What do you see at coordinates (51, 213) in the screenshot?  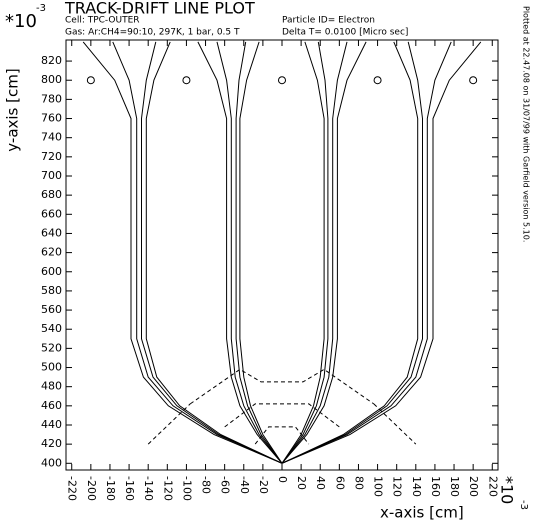 I see `y-tick-label: 660` at bounding box center [51, 213].